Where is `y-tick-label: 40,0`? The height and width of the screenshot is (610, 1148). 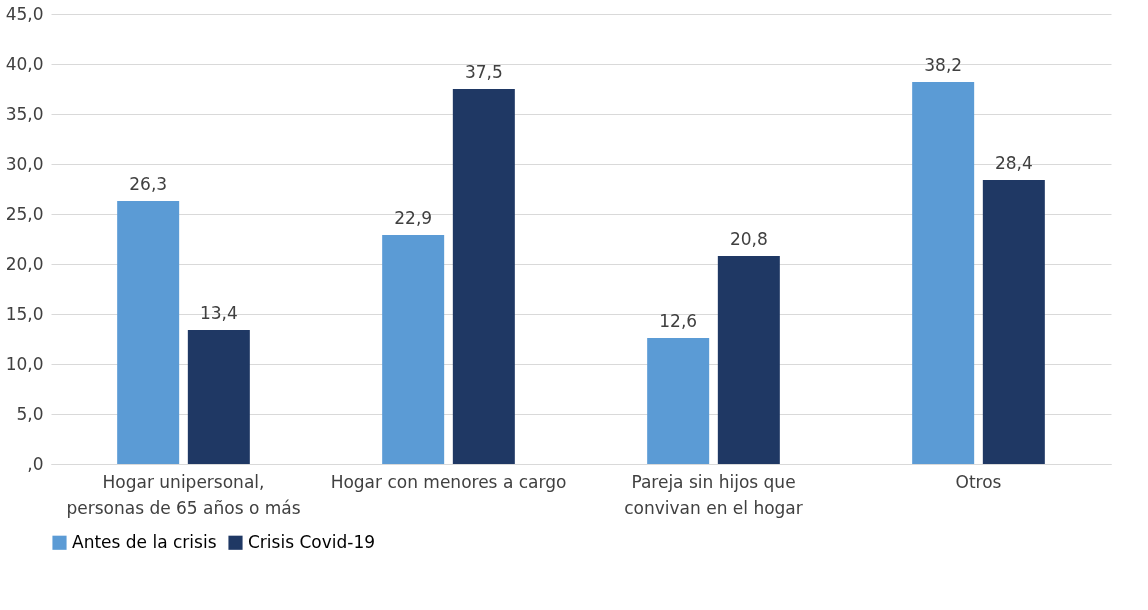 y-tick-label: 40,0 is located at coordinates (24, 63).